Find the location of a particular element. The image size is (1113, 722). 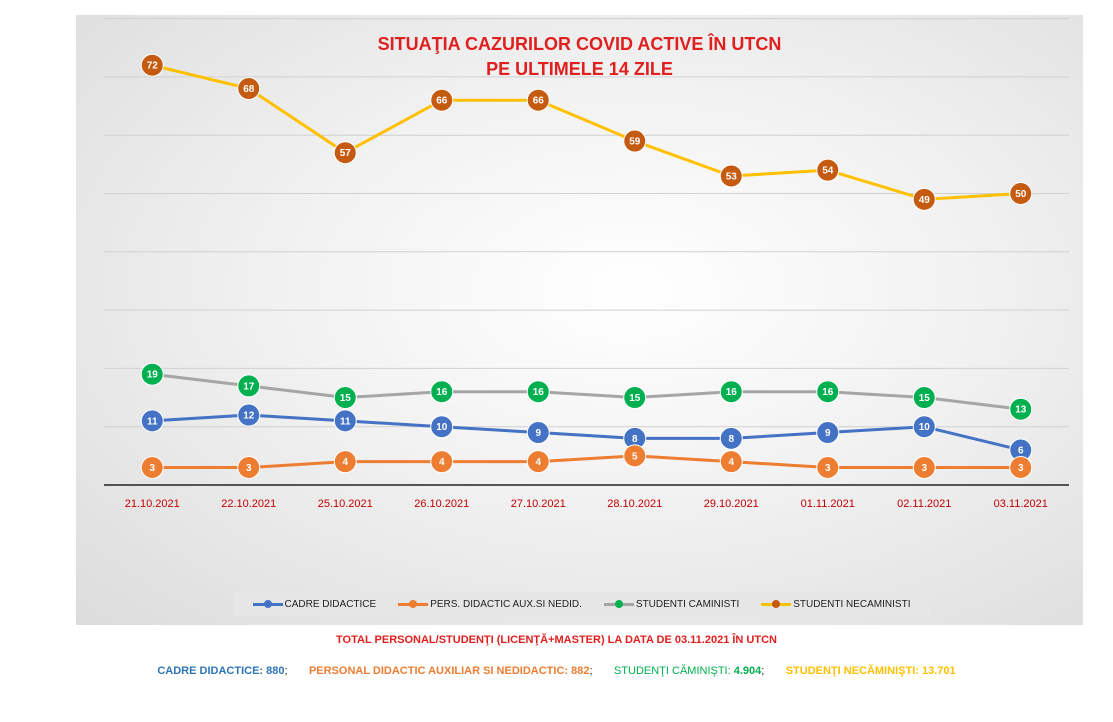

x-tick-label: 26.10.2021 is located at coordinates (441, 504).